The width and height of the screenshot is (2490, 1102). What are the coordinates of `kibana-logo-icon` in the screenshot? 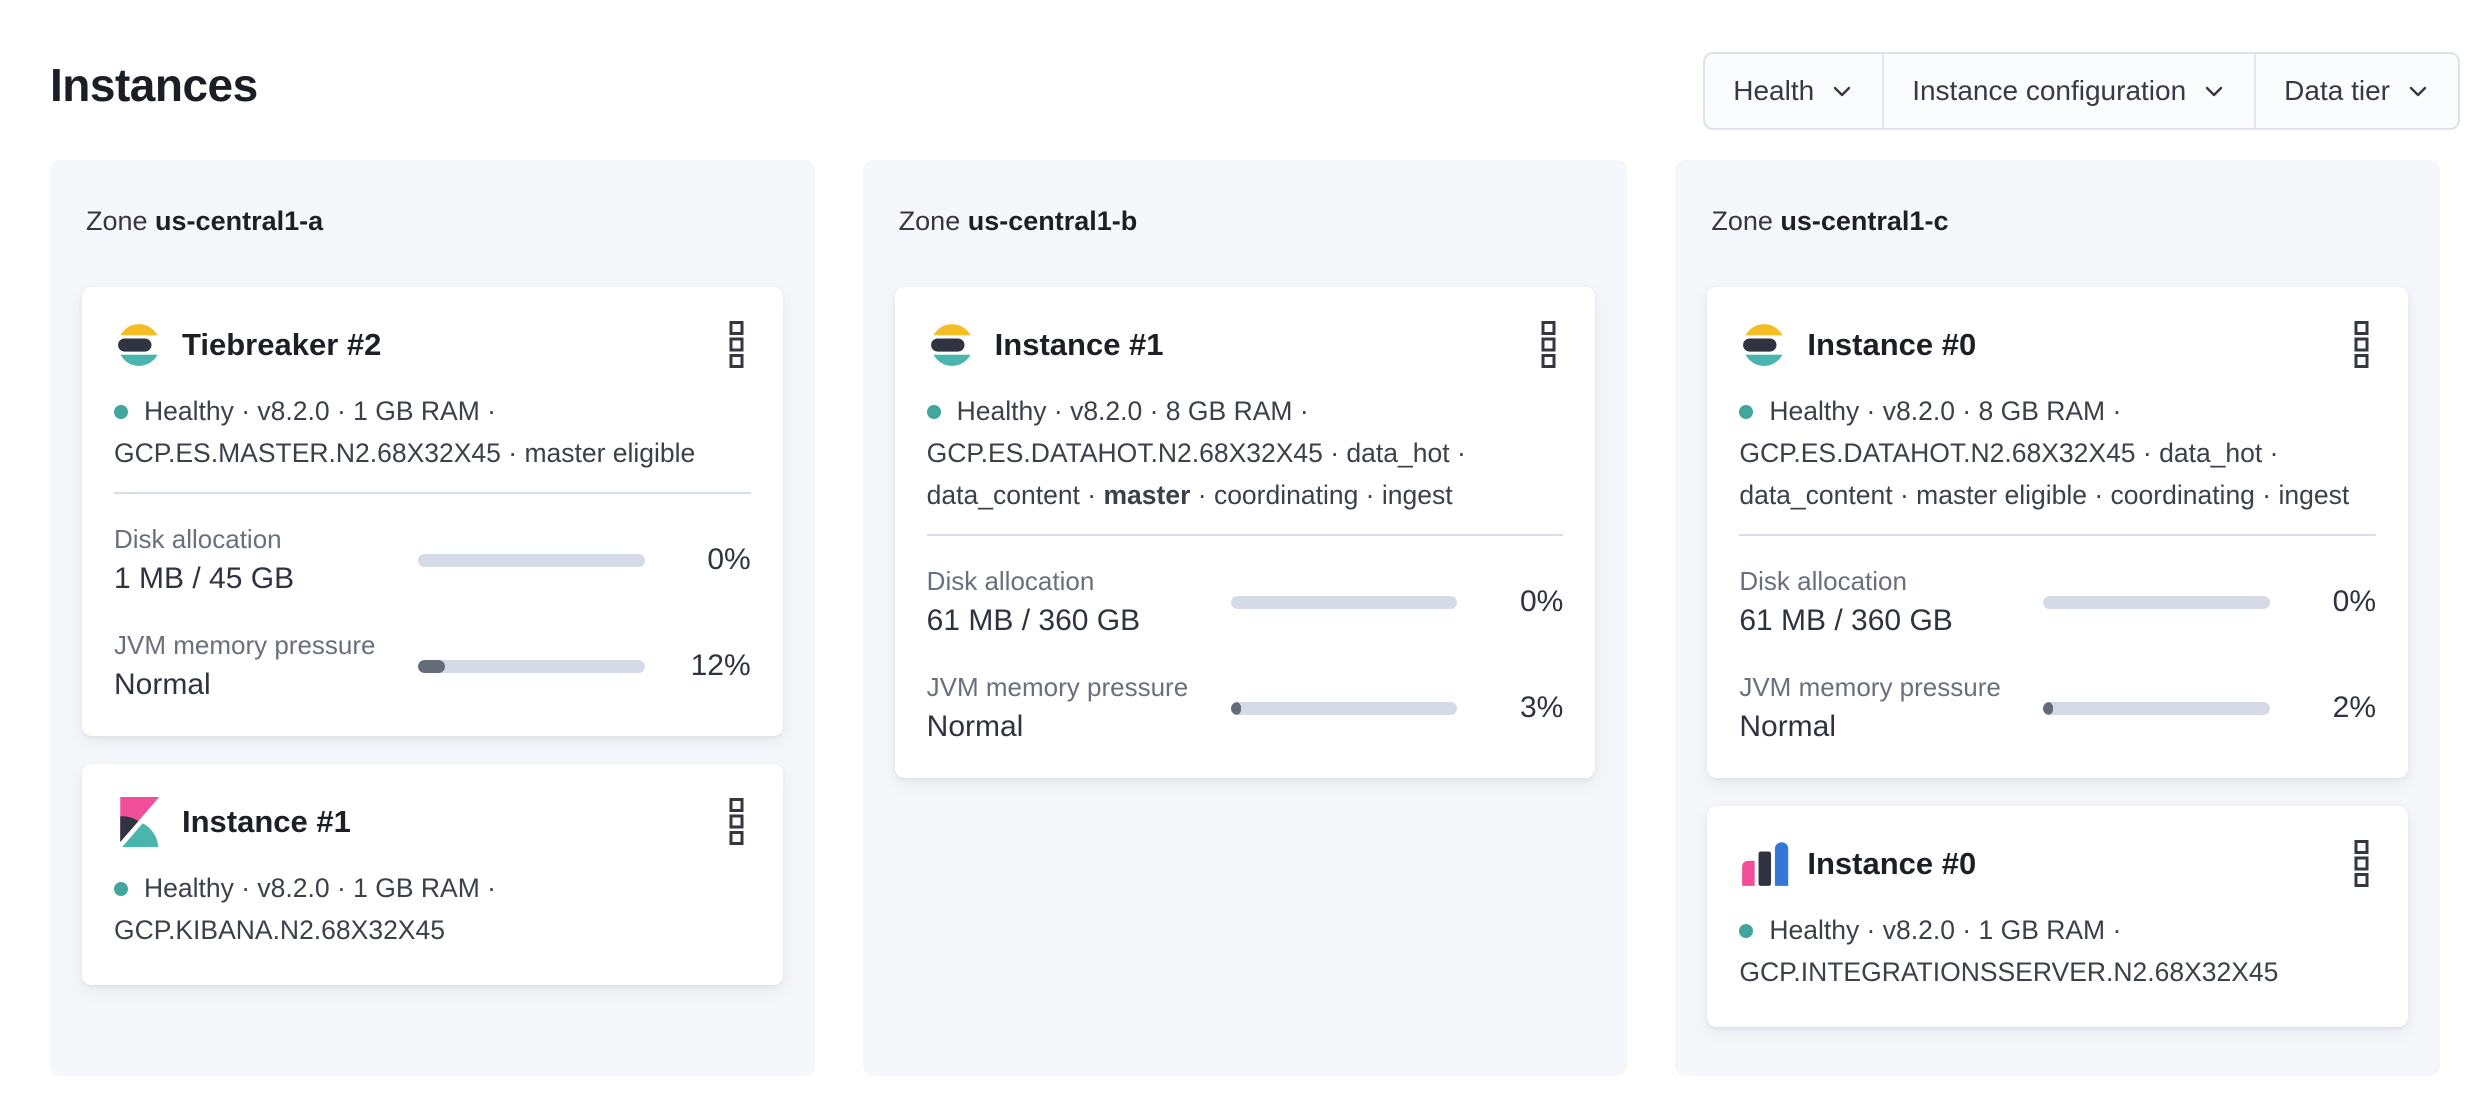 It's located at (139, 821).